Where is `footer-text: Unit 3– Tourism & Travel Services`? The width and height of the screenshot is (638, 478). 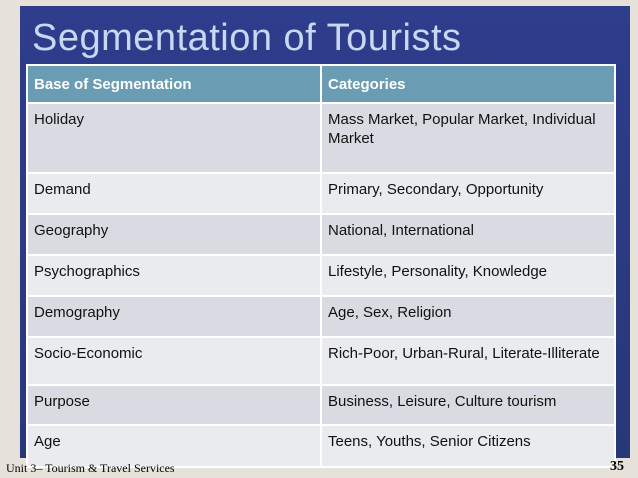
footer-text: Unit 3– Tourism & Travel Services is located at coordinates (90, 468).